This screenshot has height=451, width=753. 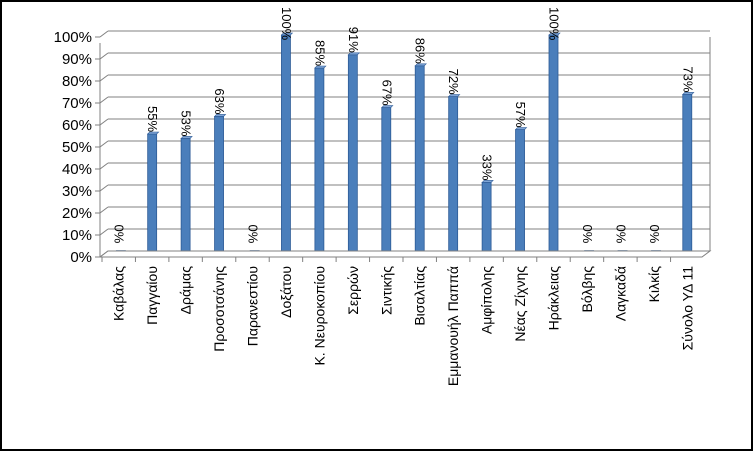 I want to click on y-tick-label: 20%, so click(x=77, y=213).